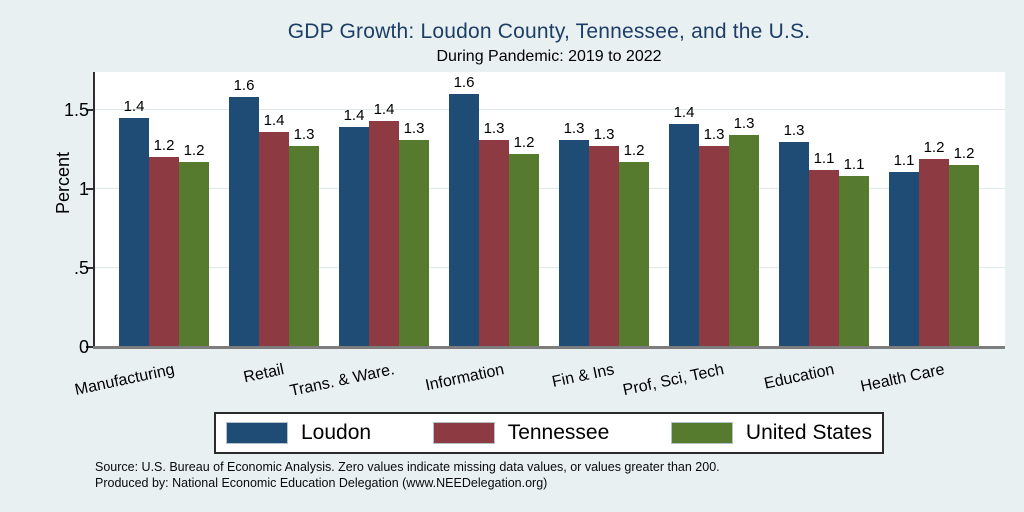 The image size is (1024, 512). Describe the element at coordinates (336, 432) in the screenshot. I see `legend-label-loudon: Loudon` at that location.